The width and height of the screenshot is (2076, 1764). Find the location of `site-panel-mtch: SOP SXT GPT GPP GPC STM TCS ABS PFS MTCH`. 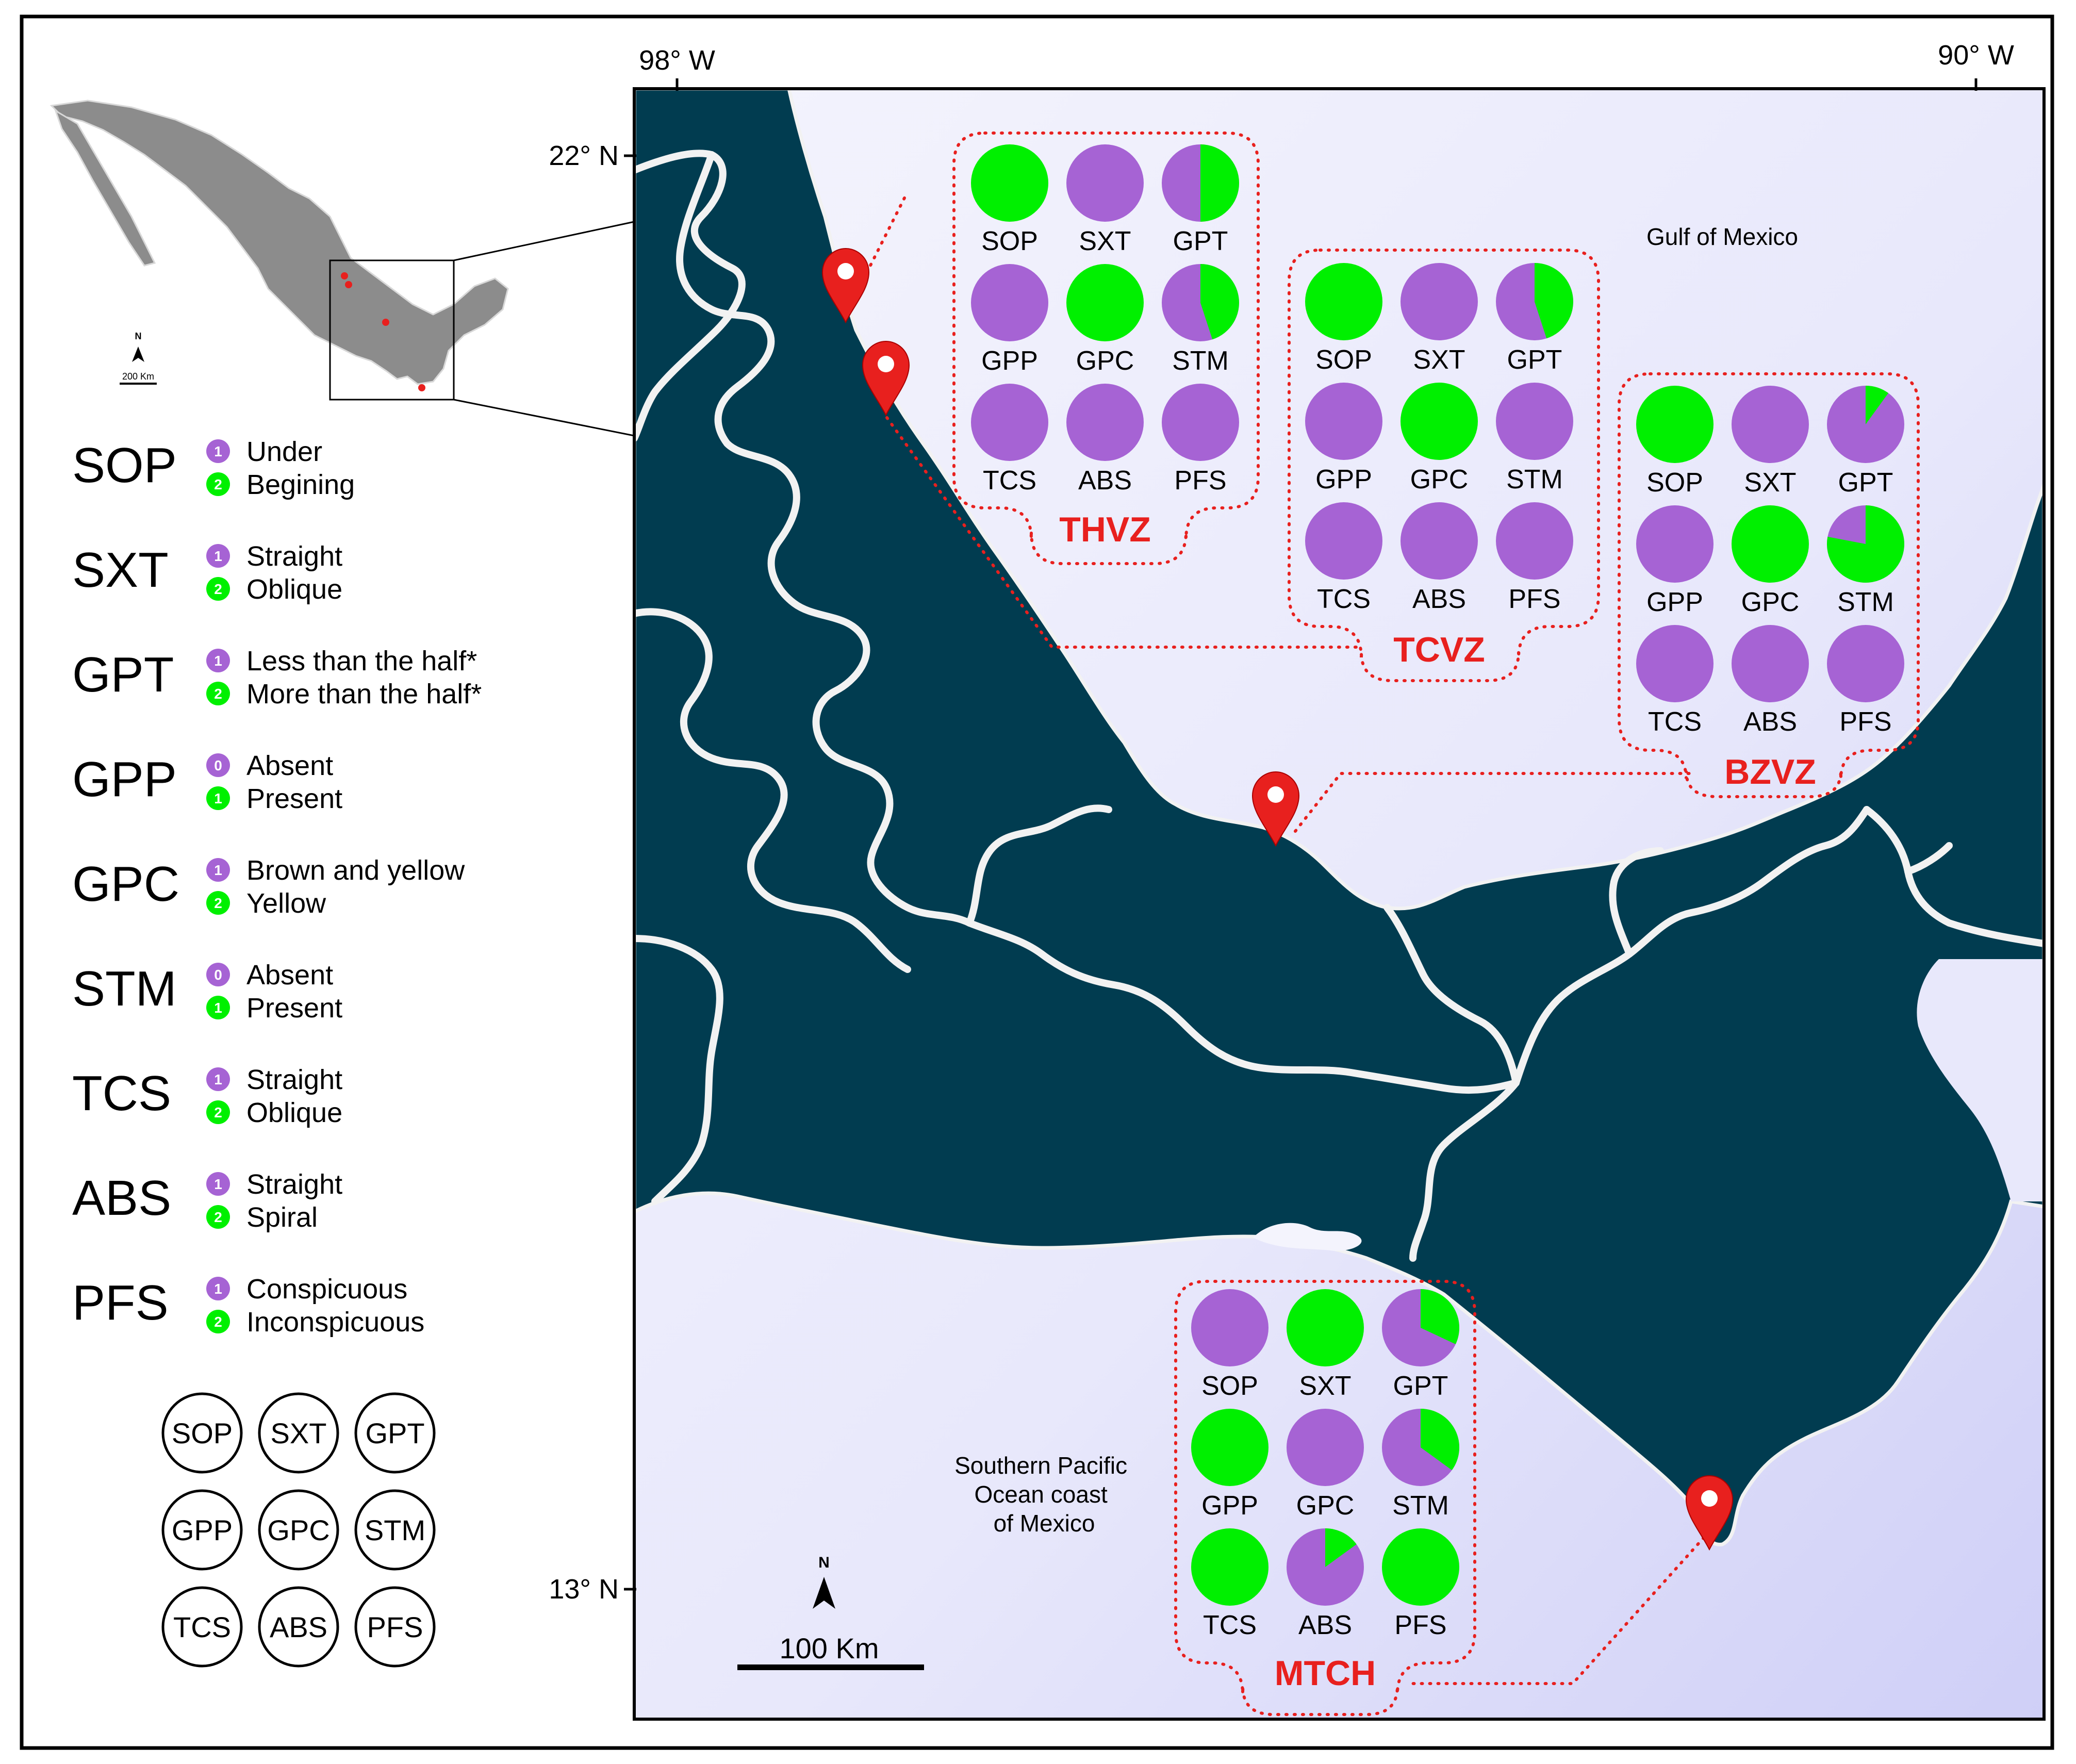

site-panel-mtch: SOP SXT GPT GPP GPC STM TCS ABS PFS MTCH is located at coordinates (1325, 1491).